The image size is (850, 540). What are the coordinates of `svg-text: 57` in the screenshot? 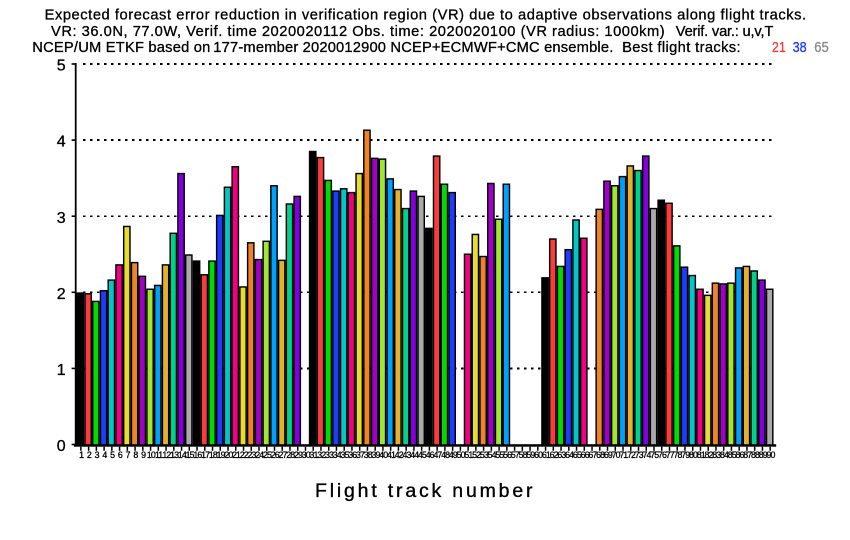 It's located at (515, 455).